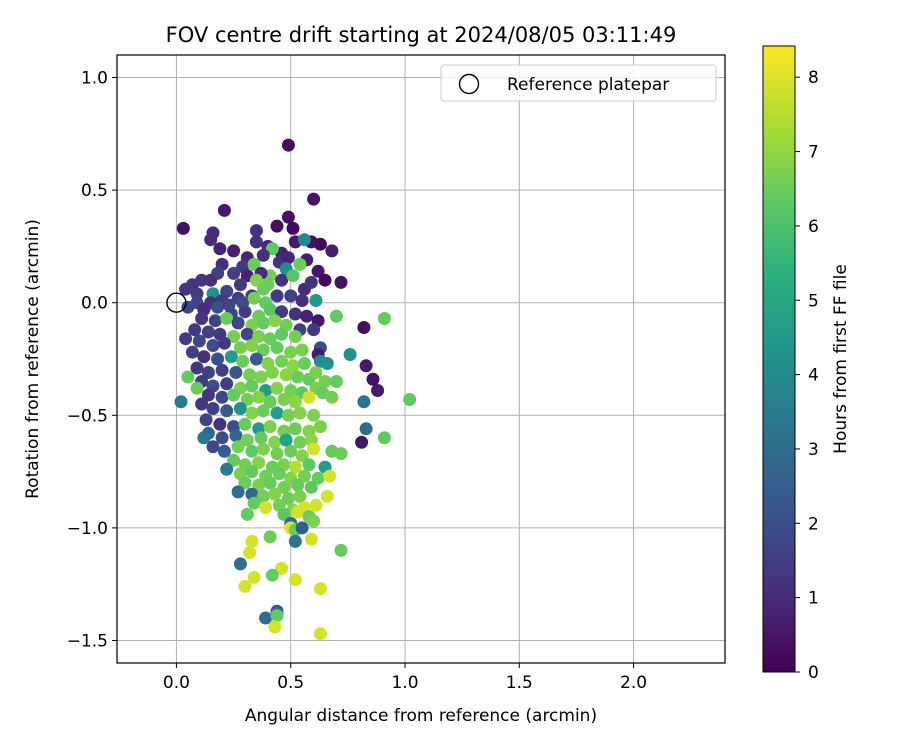  Describe the element at coordinates (87, 416) in the screenshot. I see `y-tick-label: −0.5` at that location.